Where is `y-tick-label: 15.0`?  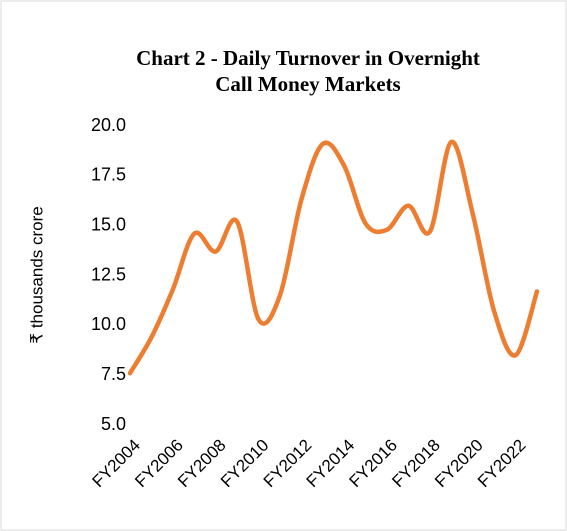
y-tick-label: 15.0 is located at coordinates (108, 224).